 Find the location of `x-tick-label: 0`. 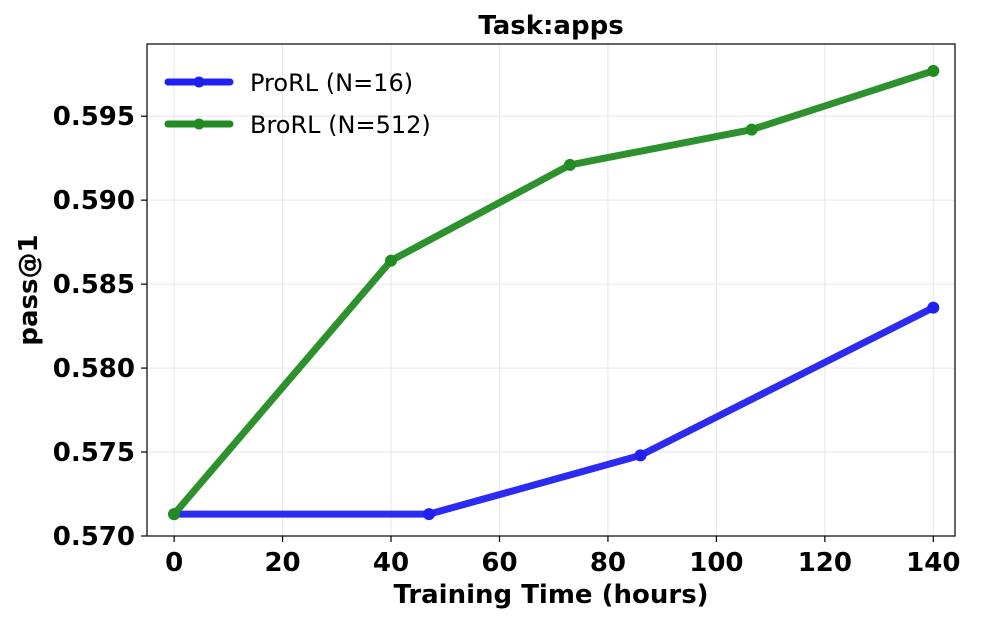

x-tick-label: 0 is located at coordinates (174, 563).